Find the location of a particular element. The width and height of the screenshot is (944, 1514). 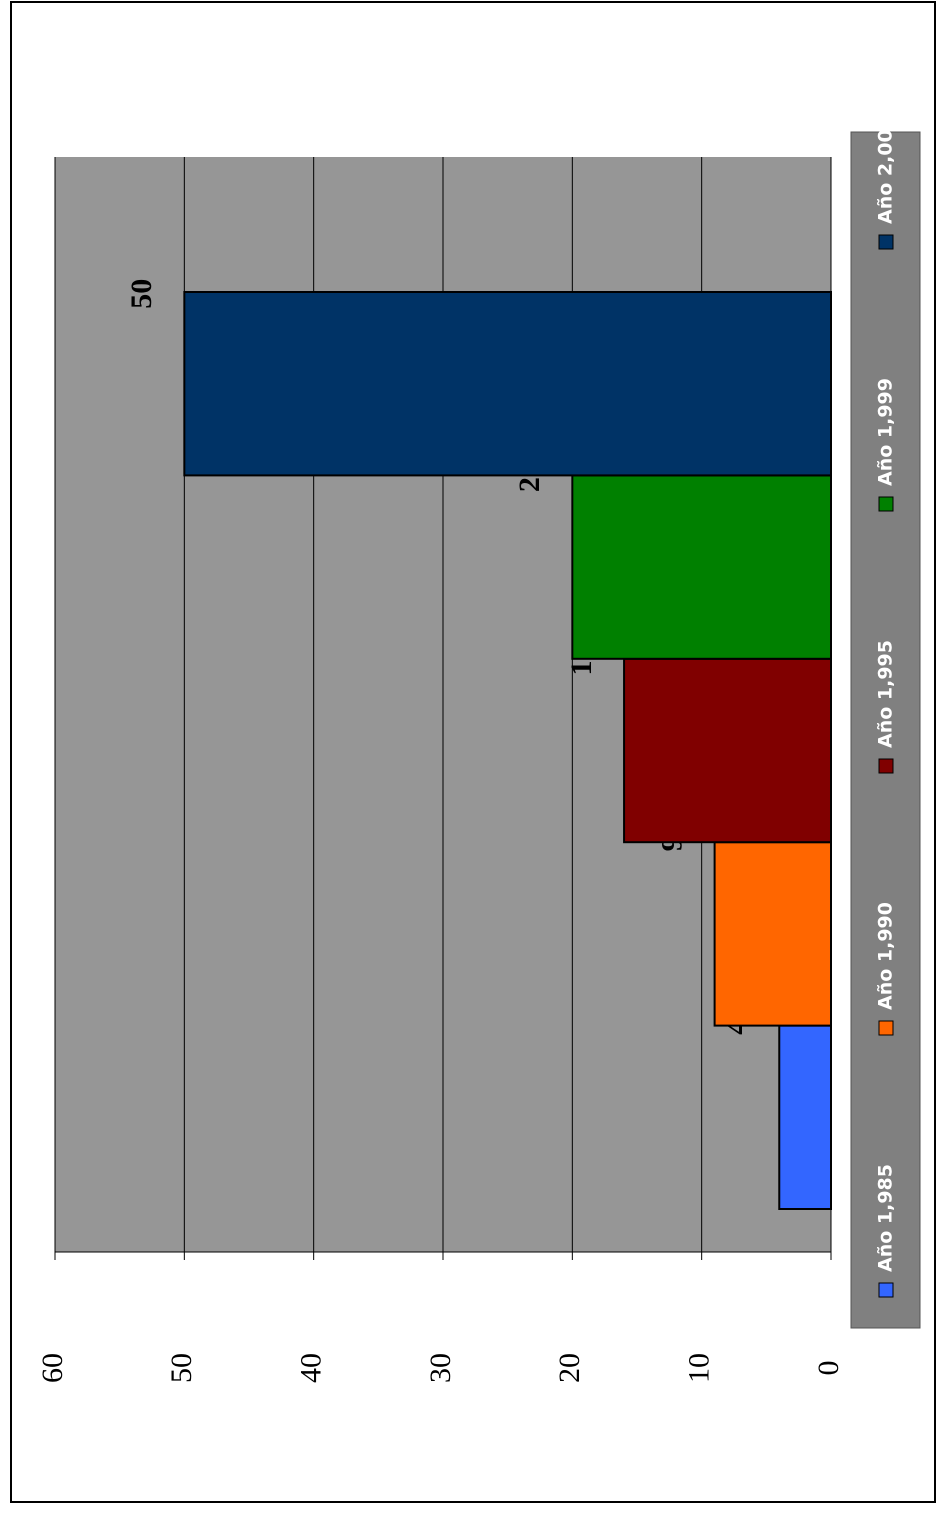

y-tick-label: 40 is located at coordinates (311, 1368).